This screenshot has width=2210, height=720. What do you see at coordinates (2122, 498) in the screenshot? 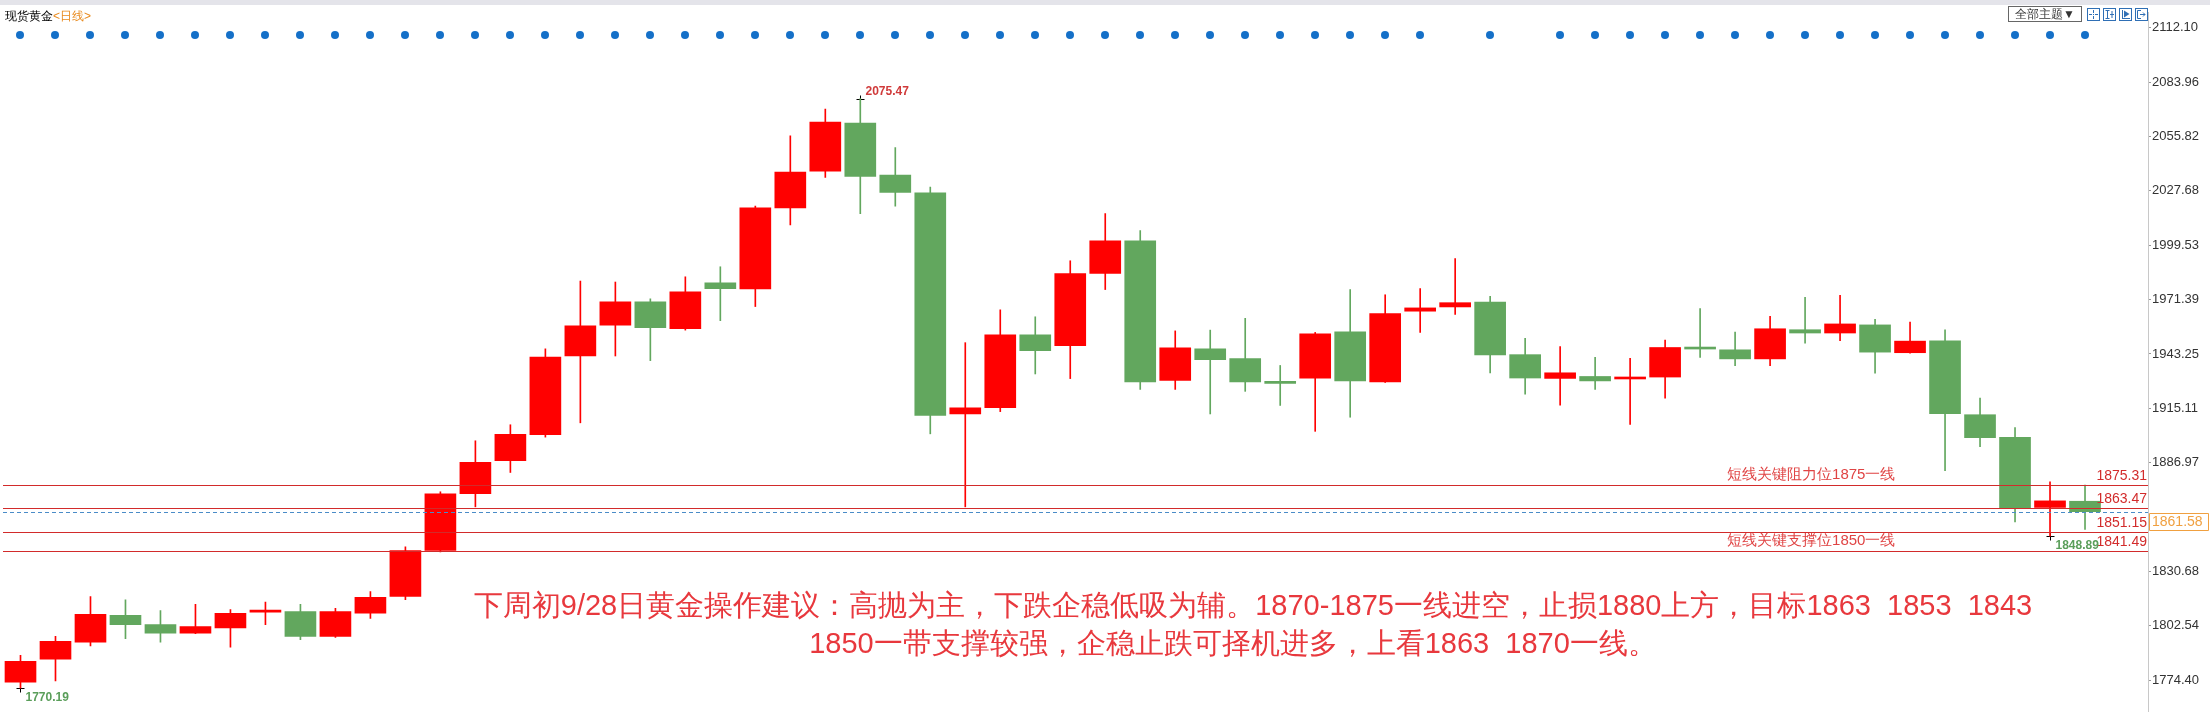
I see `ref-line-label: 1863.47` at bounding box center [2122, 498].